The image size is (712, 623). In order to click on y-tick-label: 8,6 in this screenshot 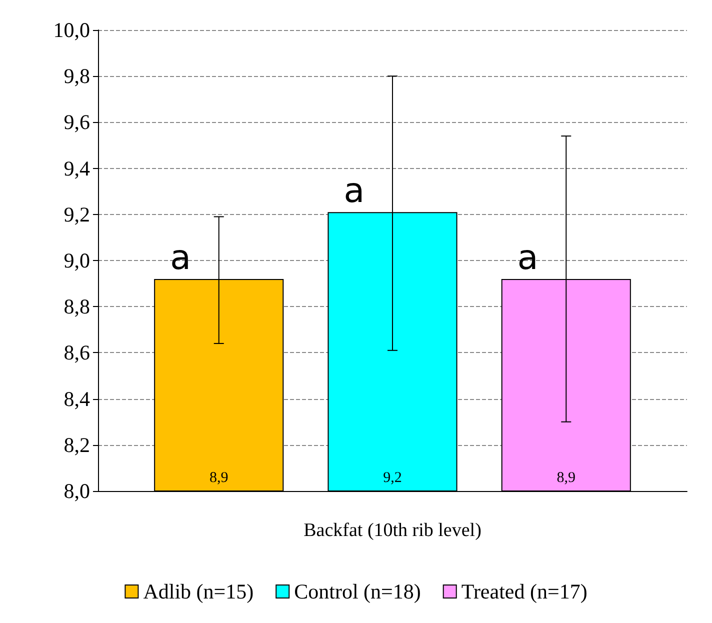, I will do `click(77, 352)`.